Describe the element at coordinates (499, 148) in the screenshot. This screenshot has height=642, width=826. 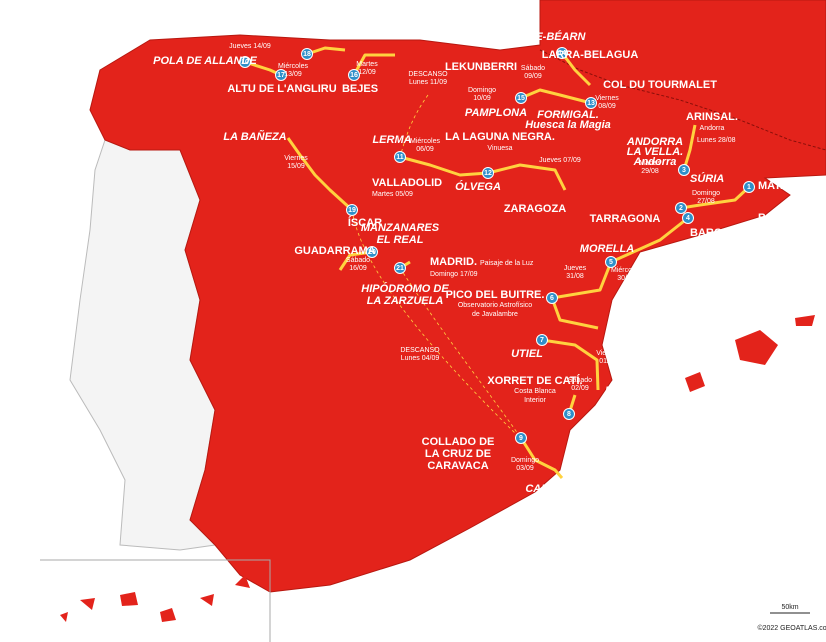
I see `place-label: Vinuesa` at that location.